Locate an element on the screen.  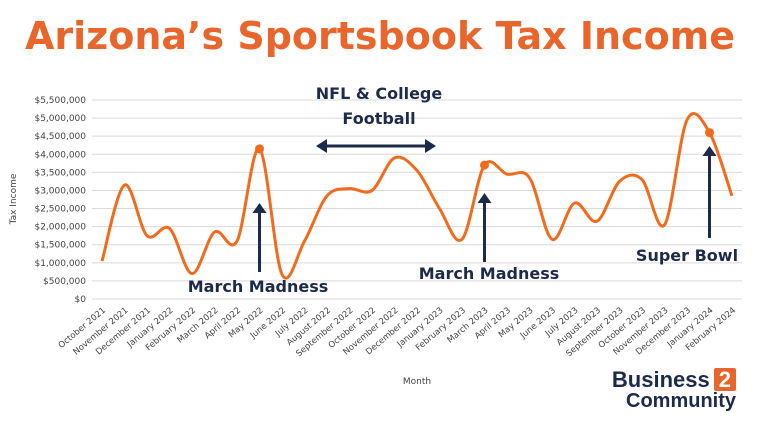
y-tick-label: $5,000,000 is located at coordinates (60, 119).